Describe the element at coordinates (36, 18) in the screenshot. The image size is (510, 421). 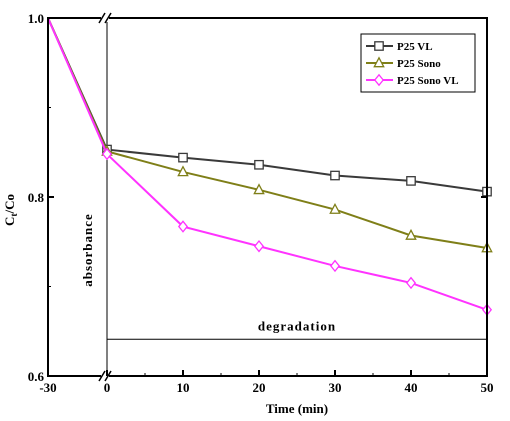
I see `y-tick-label: 1.0` at that location.